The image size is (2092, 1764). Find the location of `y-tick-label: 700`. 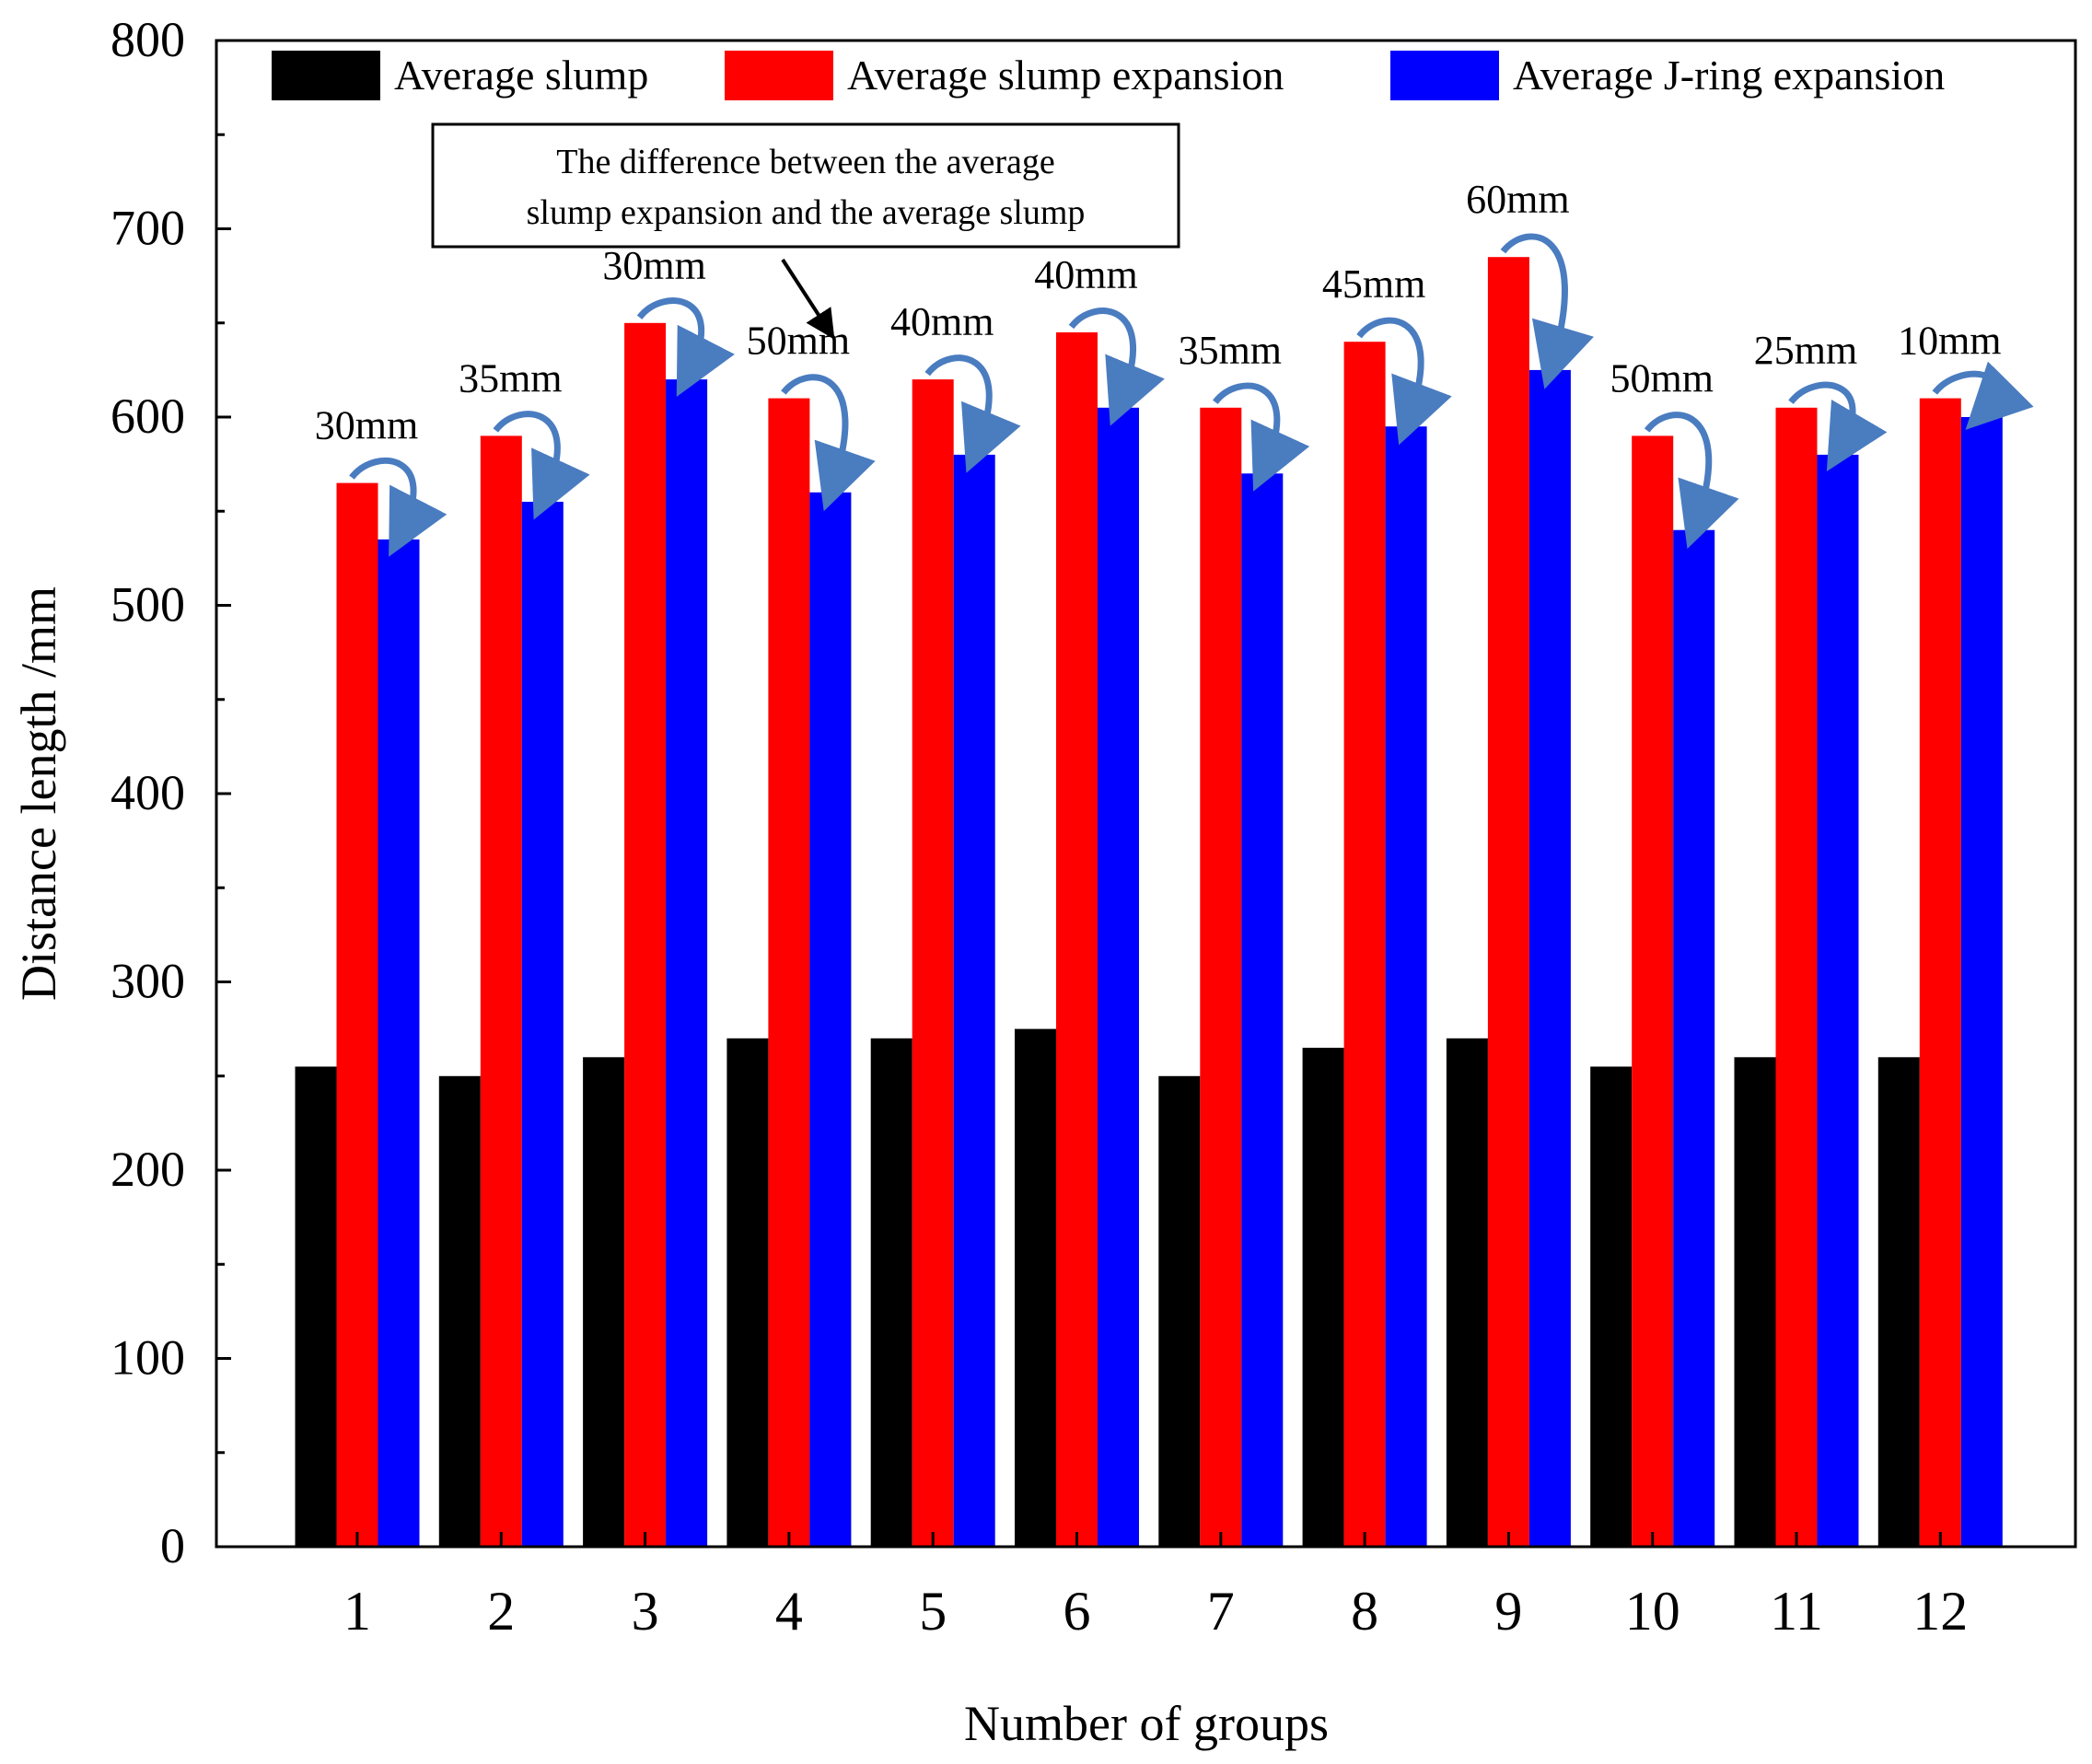

y-tick-label: 700 is located at coordinates (147, 228).